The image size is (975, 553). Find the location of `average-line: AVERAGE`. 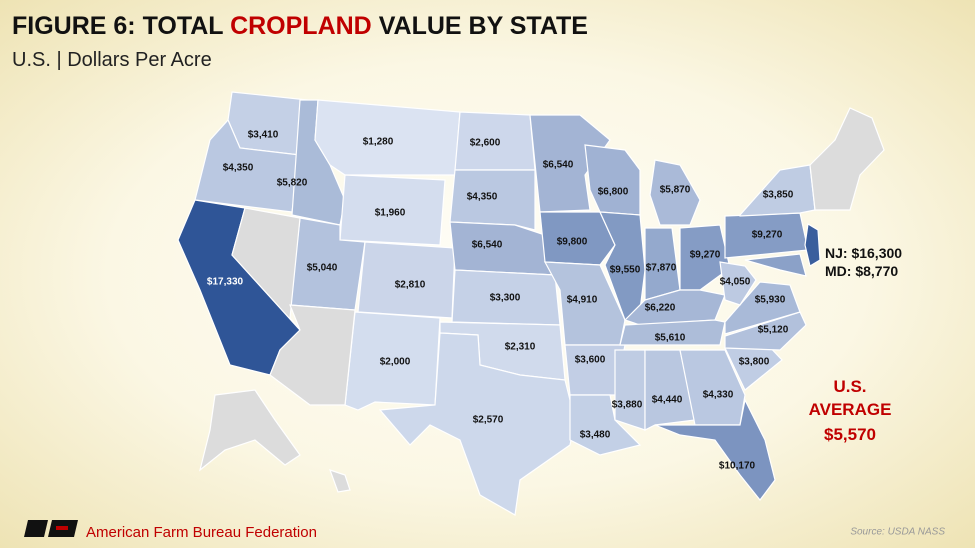

average-line: AVERAGE is located at coordinates (850, 409).